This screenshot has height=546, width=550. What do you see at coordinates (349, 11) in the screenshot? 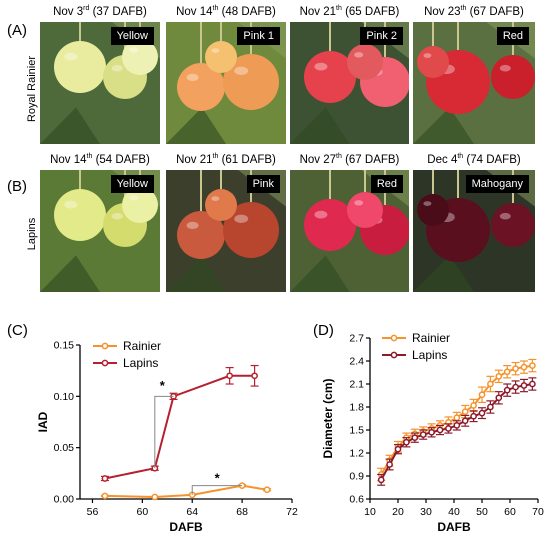
I see `rainier-date-label: Nov 21th (65 DAFB)` at bounding box center [349, 11].